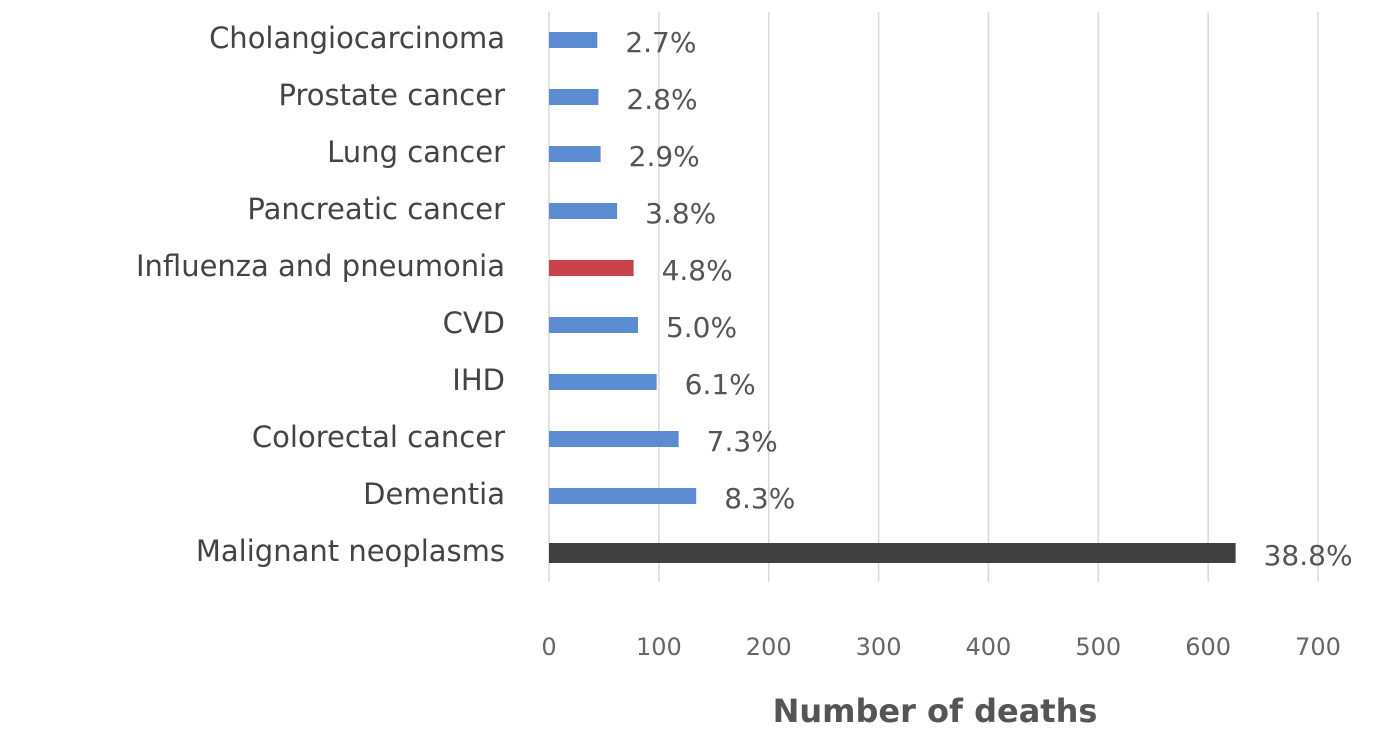 Image resolution: width=1378 pixels, height=737 pixels. I want to click on data-label: 3.8%, so click(680, 213).